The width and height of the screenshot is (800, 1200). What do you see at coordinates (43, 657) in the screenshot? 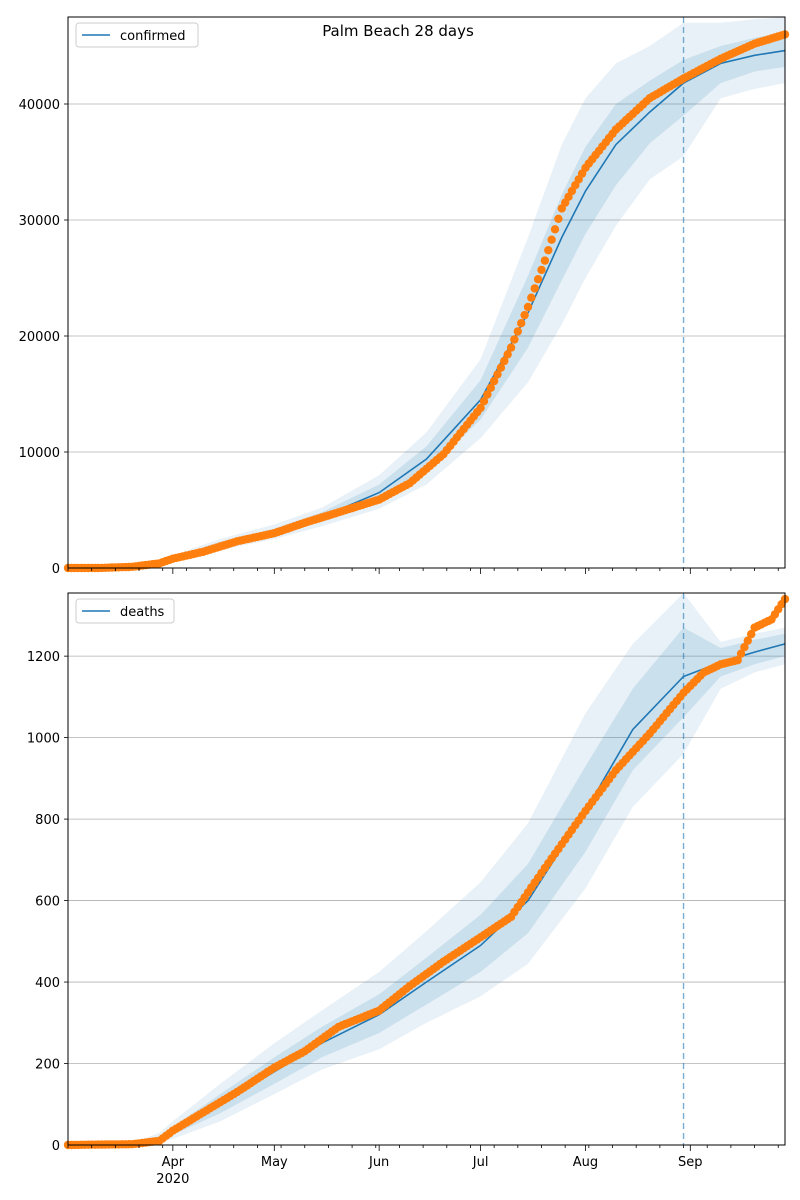
I see `y-tick-label: 1200` at bounding box center [43, 657].